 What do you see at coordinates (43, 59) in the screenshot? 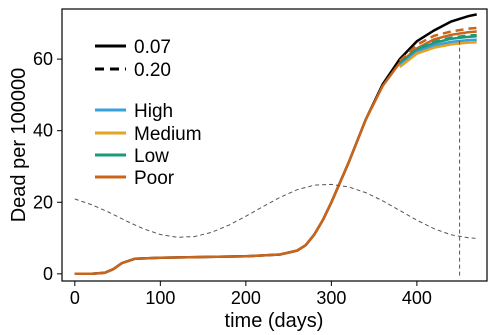
I see `y-tick-label: 60` at bounding box center [43, 59].